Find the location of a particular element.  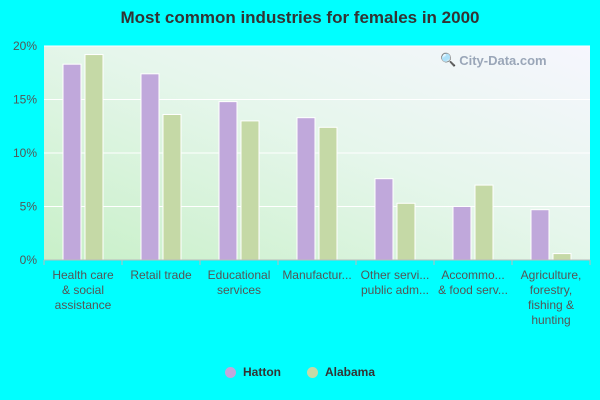

x-category-label: Retail trade is located at coordinates (161, 275).